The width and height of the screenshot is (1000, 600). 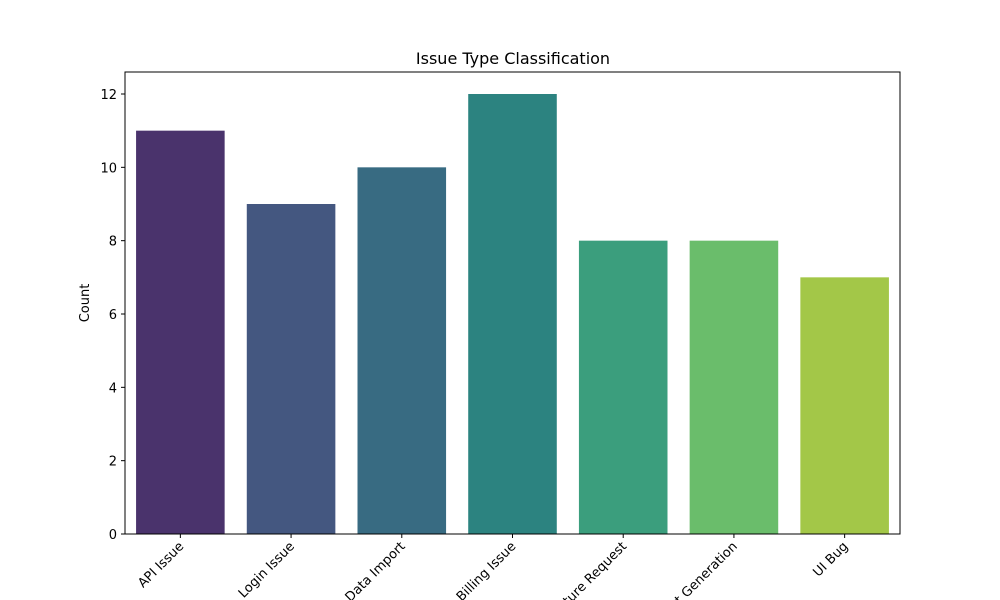 I want to click on x-tick-label-ui-bug: UI Bug, so click(x=831, y=559).